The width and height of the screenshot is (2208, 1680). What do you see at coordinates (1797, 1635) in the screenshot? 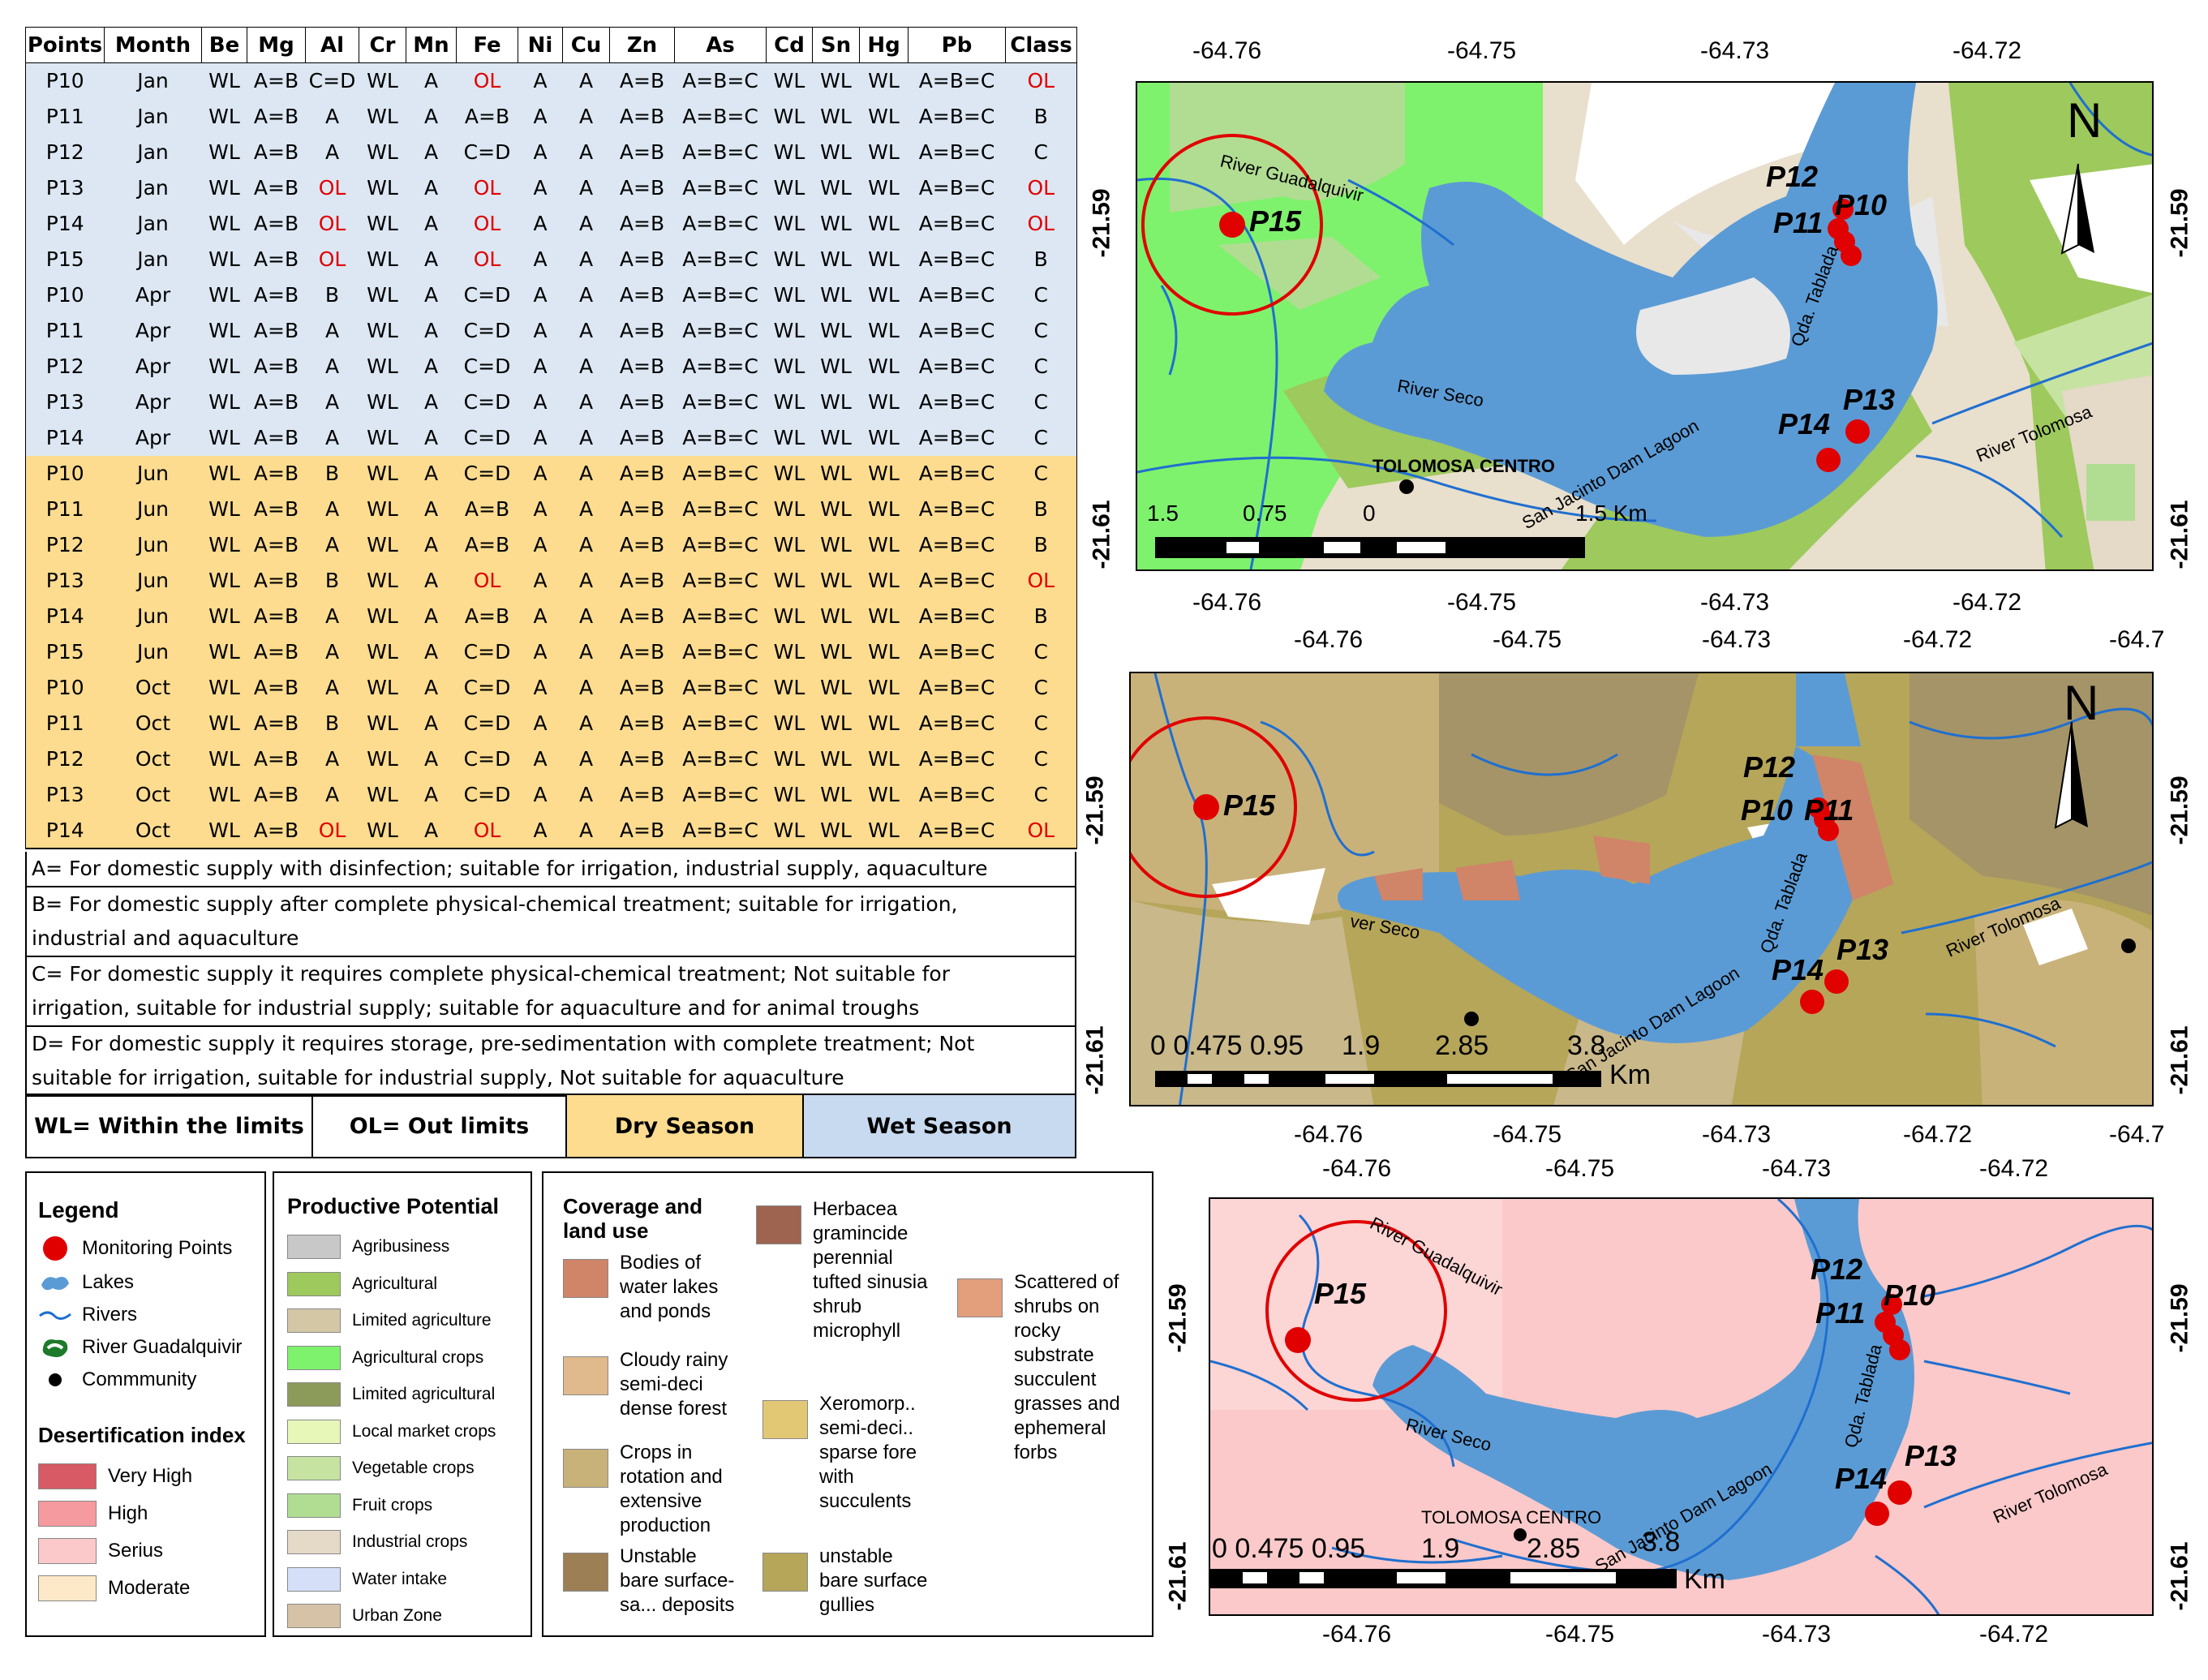
I see `x-tick: -64.73` at bounding box center [1797, 1635].